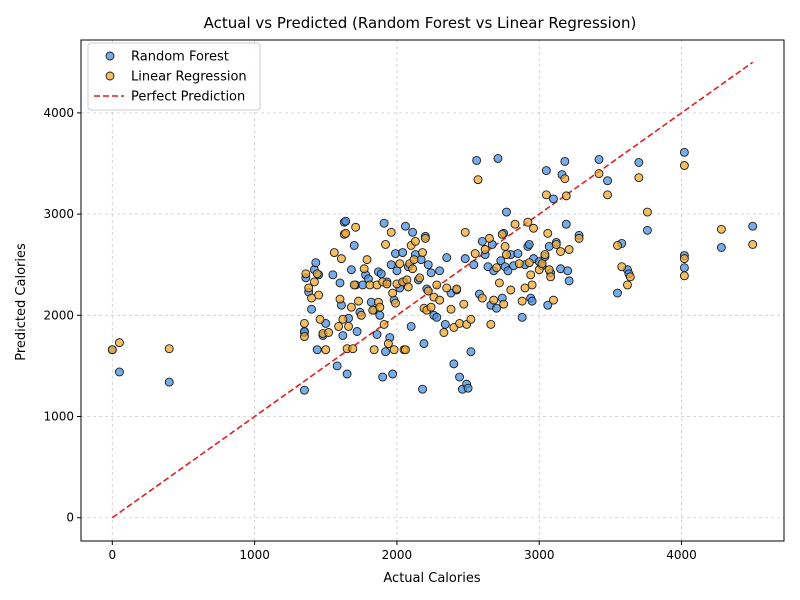 The width and height of the screenshot is (800, 600). Describe the element at coordinates (110, 56) in the screenshot. I see `legend-marker-random-forest` at that location.